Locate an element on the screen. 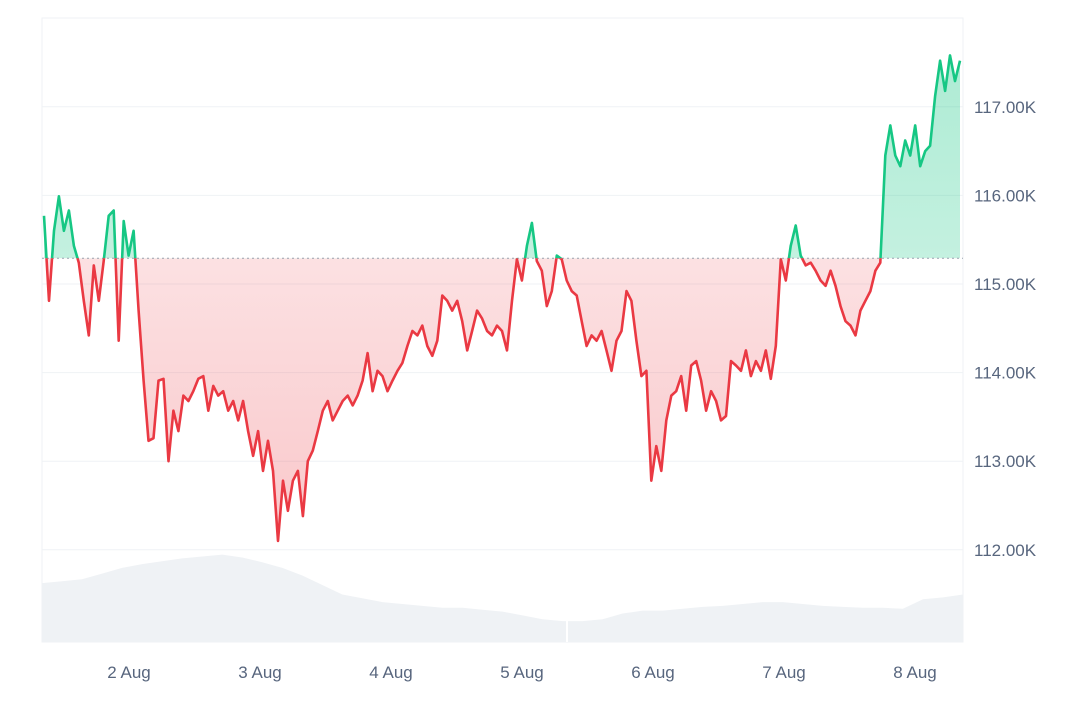 The height and width of the screenshot is (725, 1080). x-axis: 2 Aug 3 Aug 4 Aug 5 Aug 6 Aug 7 Aug 8 Aug is located at coordinates (522, 672).